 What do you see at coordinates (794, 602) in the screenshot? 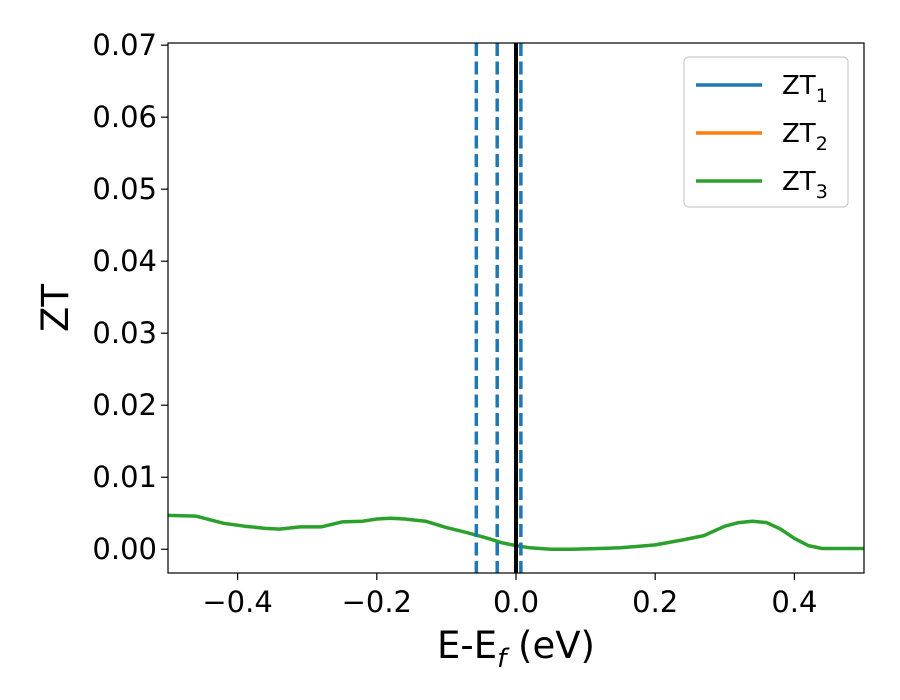
I see `x-tick-label: 0.4` at bounding box center [794, 602].